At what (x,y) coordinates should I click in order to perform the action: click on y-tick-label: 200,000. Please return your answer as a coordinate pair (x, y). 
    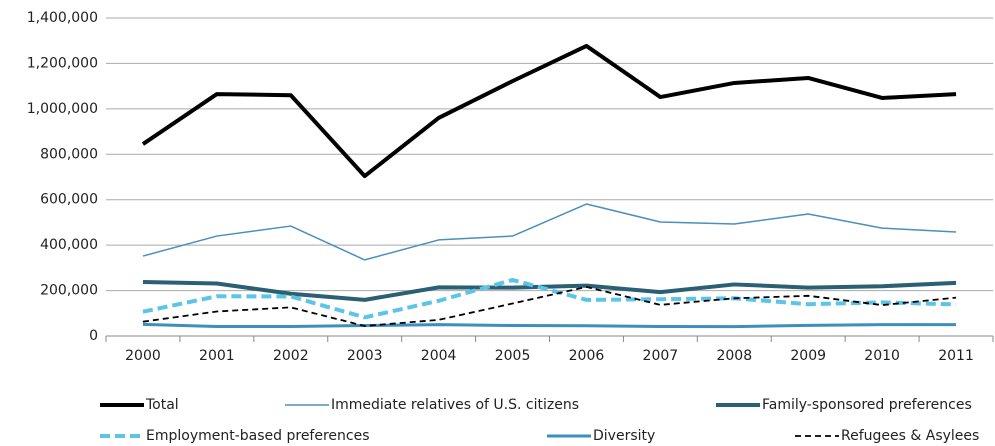
    Looking at the image, I should click on (69, 291).